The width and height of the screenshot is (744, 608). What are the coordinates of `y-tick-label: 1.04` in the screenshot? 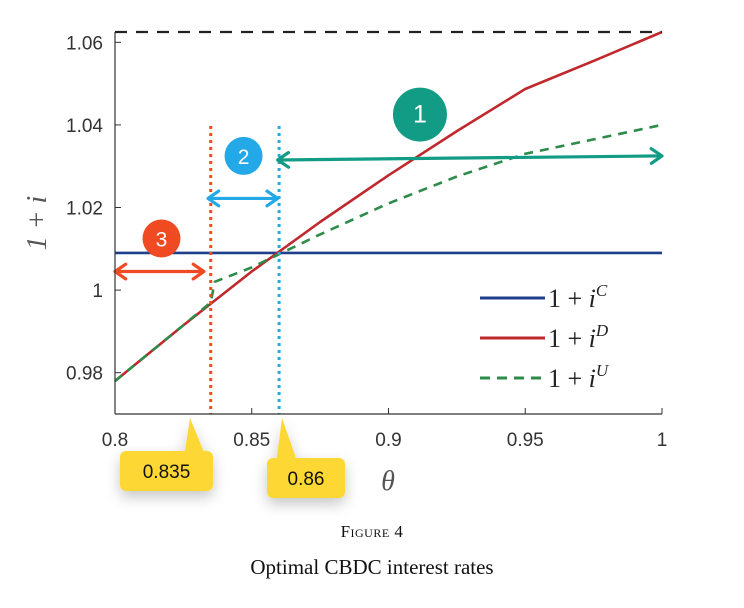 It's located at (84, 126).